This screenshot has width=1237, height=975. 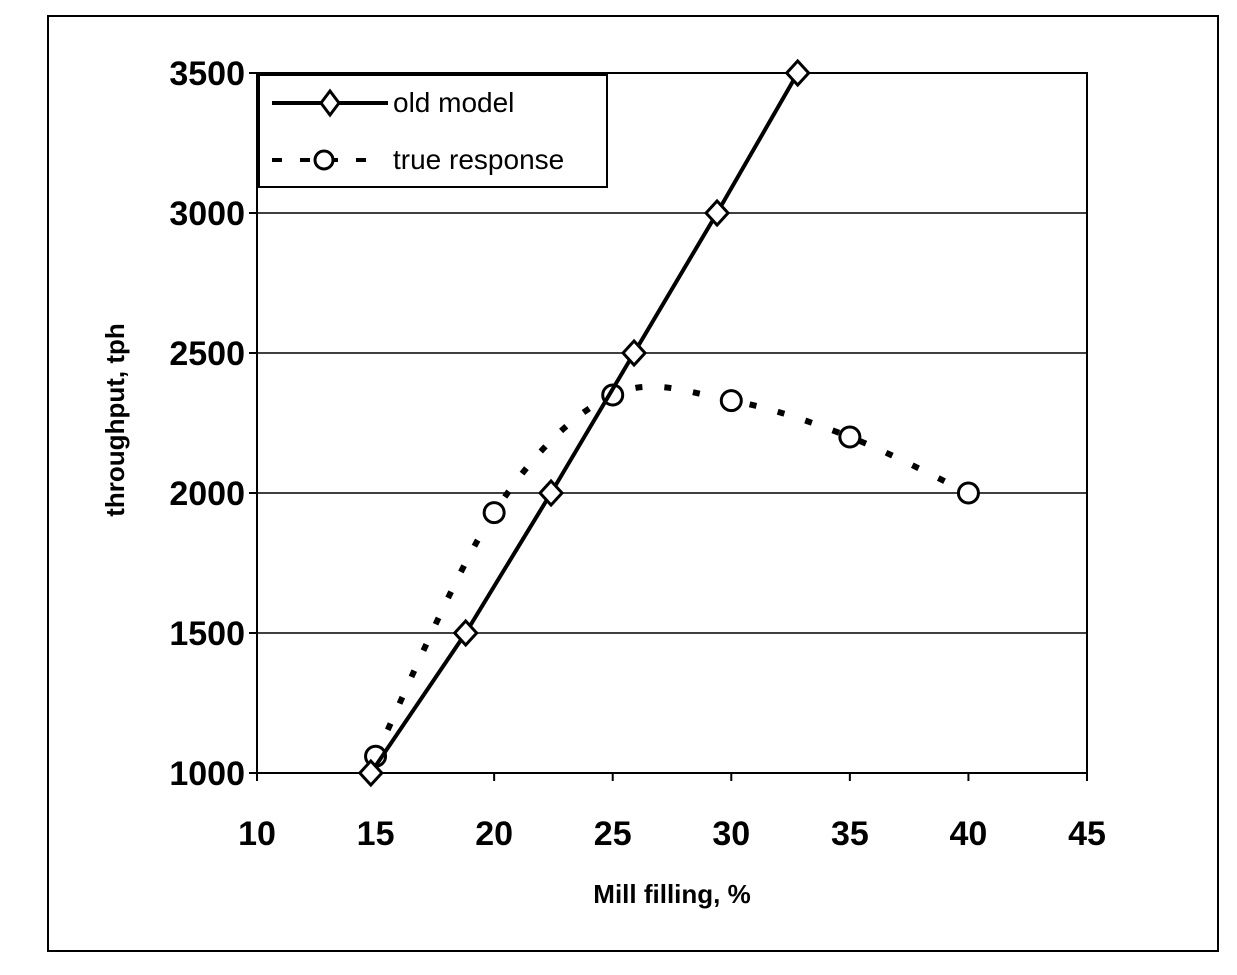 I want to click on legend: old model true response, so click(x=433, y=131).